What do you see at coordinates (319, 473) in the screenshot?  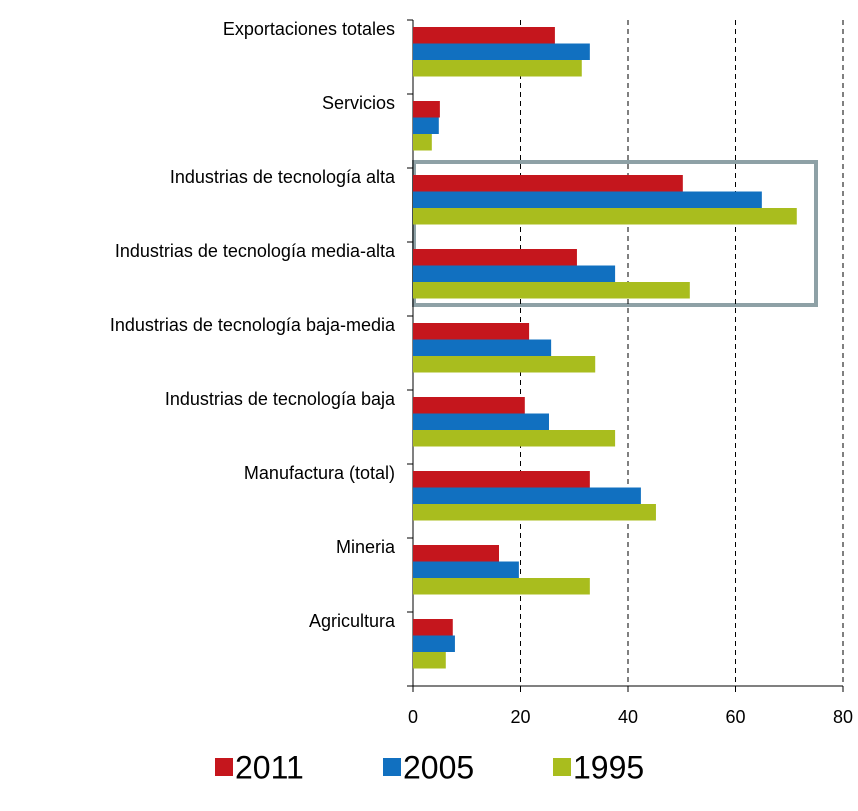 I see `y-tick-label: Manufactura (total)` at bounding box center [319, 473].